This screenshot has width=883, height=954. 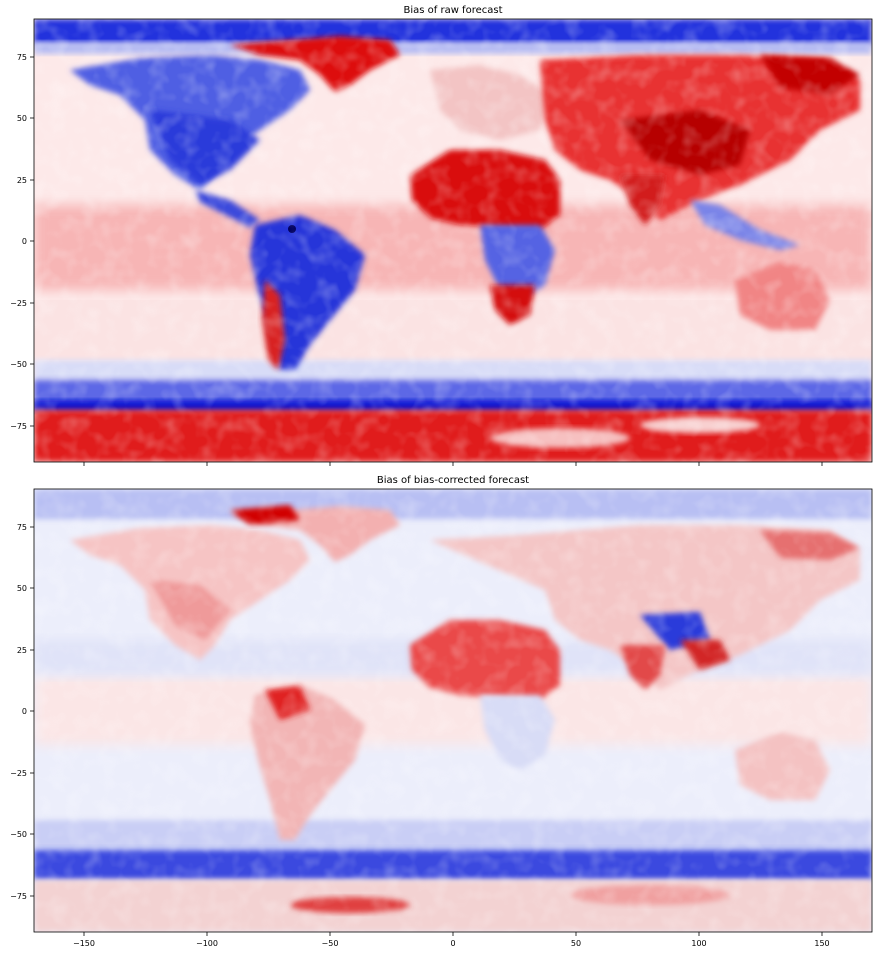 I want to click on x-tick-label: 50, so click(x=576, y=943).